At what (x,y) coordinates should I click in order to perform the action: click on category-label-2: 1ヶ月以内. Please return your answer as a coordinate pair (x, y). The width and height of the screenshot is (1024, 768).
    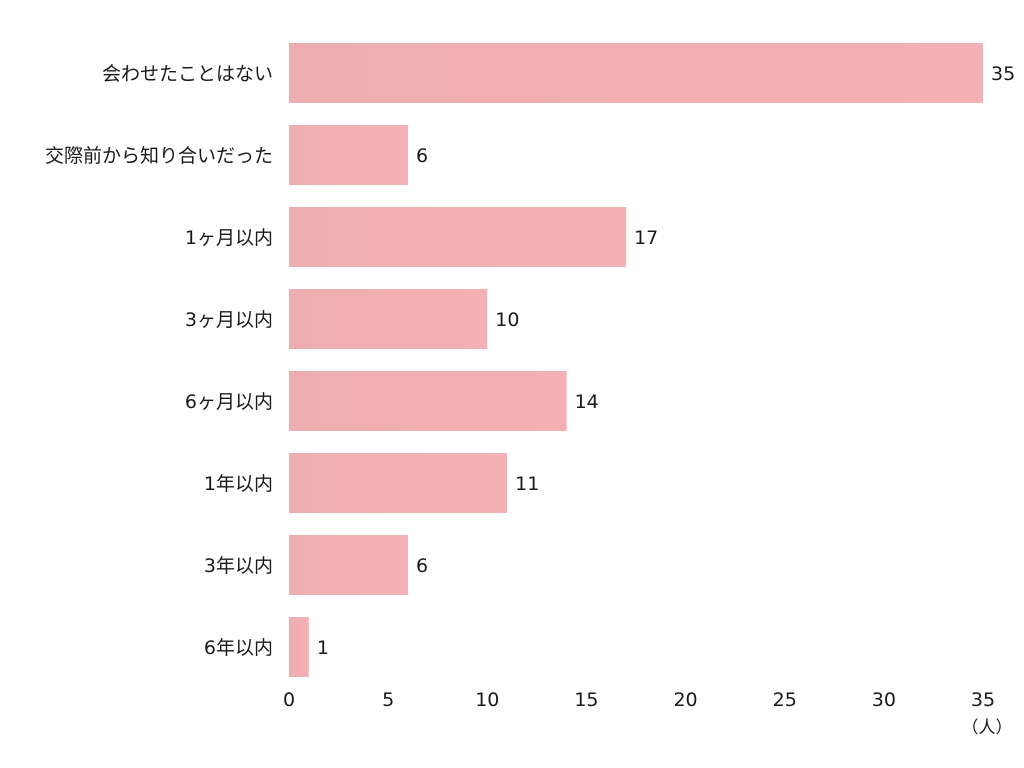
    Looking at the image, I should click on (229, 238).